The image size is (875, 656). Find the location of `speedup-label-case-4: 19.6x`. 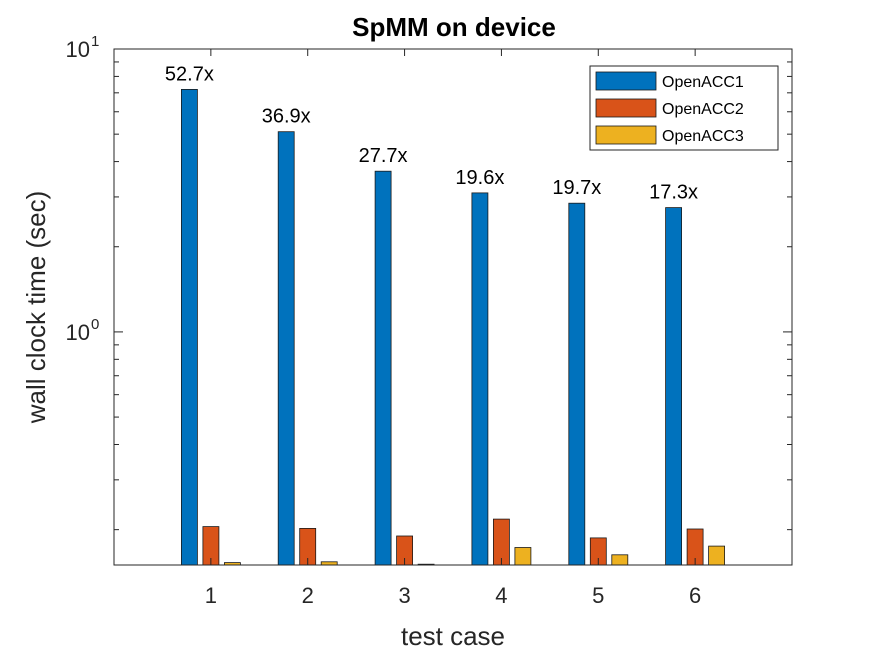

speedup-label-case-4: 19.6x is located at coordinates (479, 178).